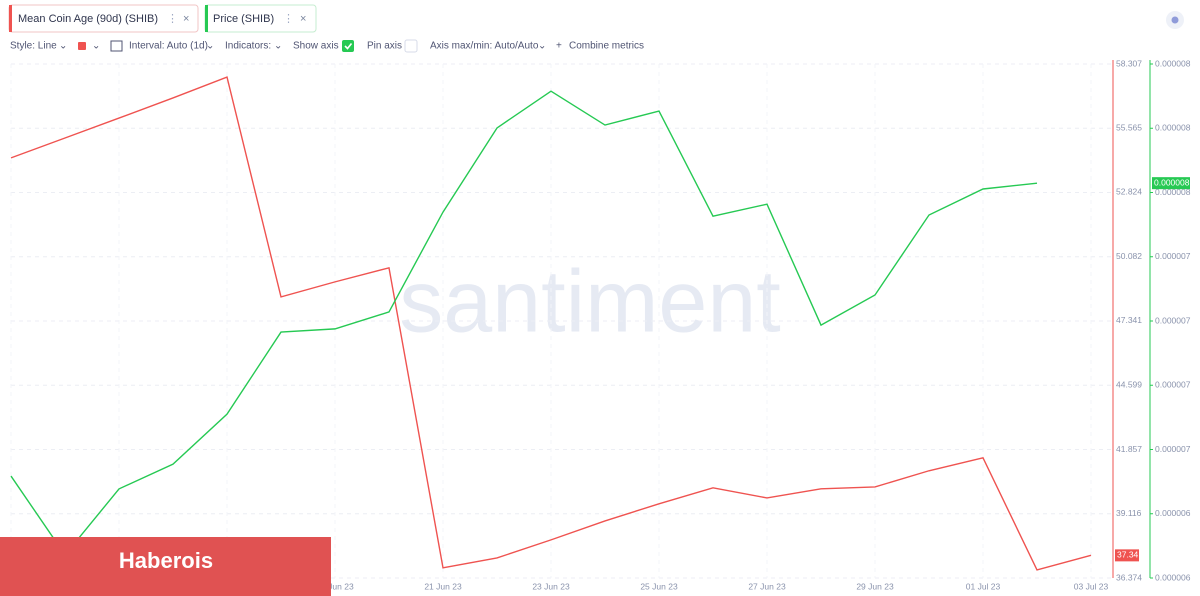 The width and height of the screenshot is (1200, 596). I want to click on x-tick-label: 01 Jul 23, so click(983, 586).